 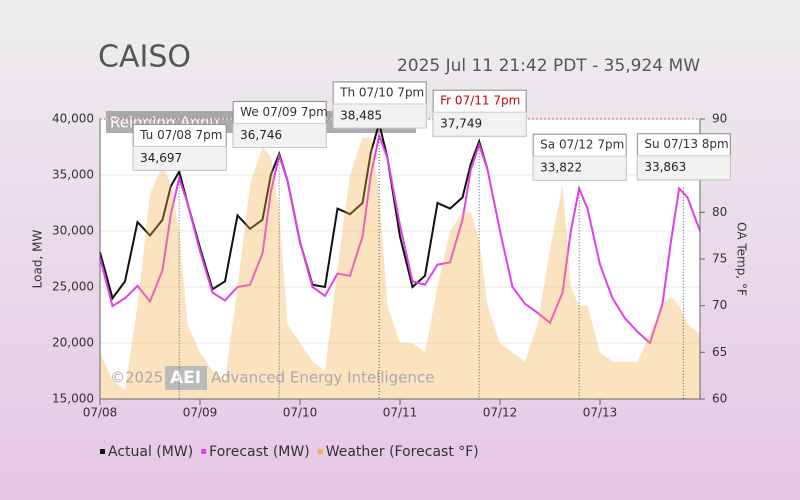 What do you see at coordinates (284, 112) in the screenshot?
I see `annotation-label: We 07/09 7pm` at bounding box center [284, 112].